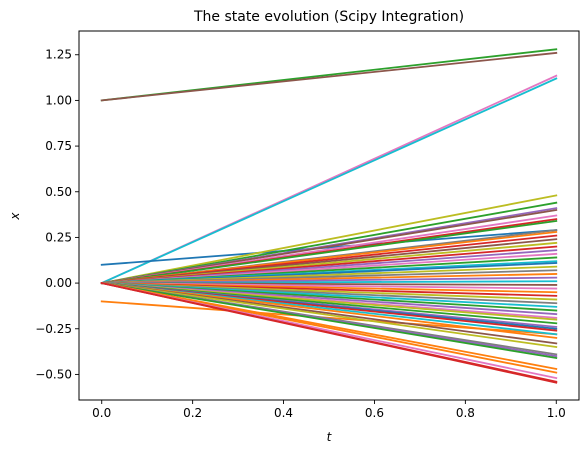  What do you see at coordinates (283, 413) in the screenshot?
I see `x-tick-label: 0.4` at bounding box center [283, 413].